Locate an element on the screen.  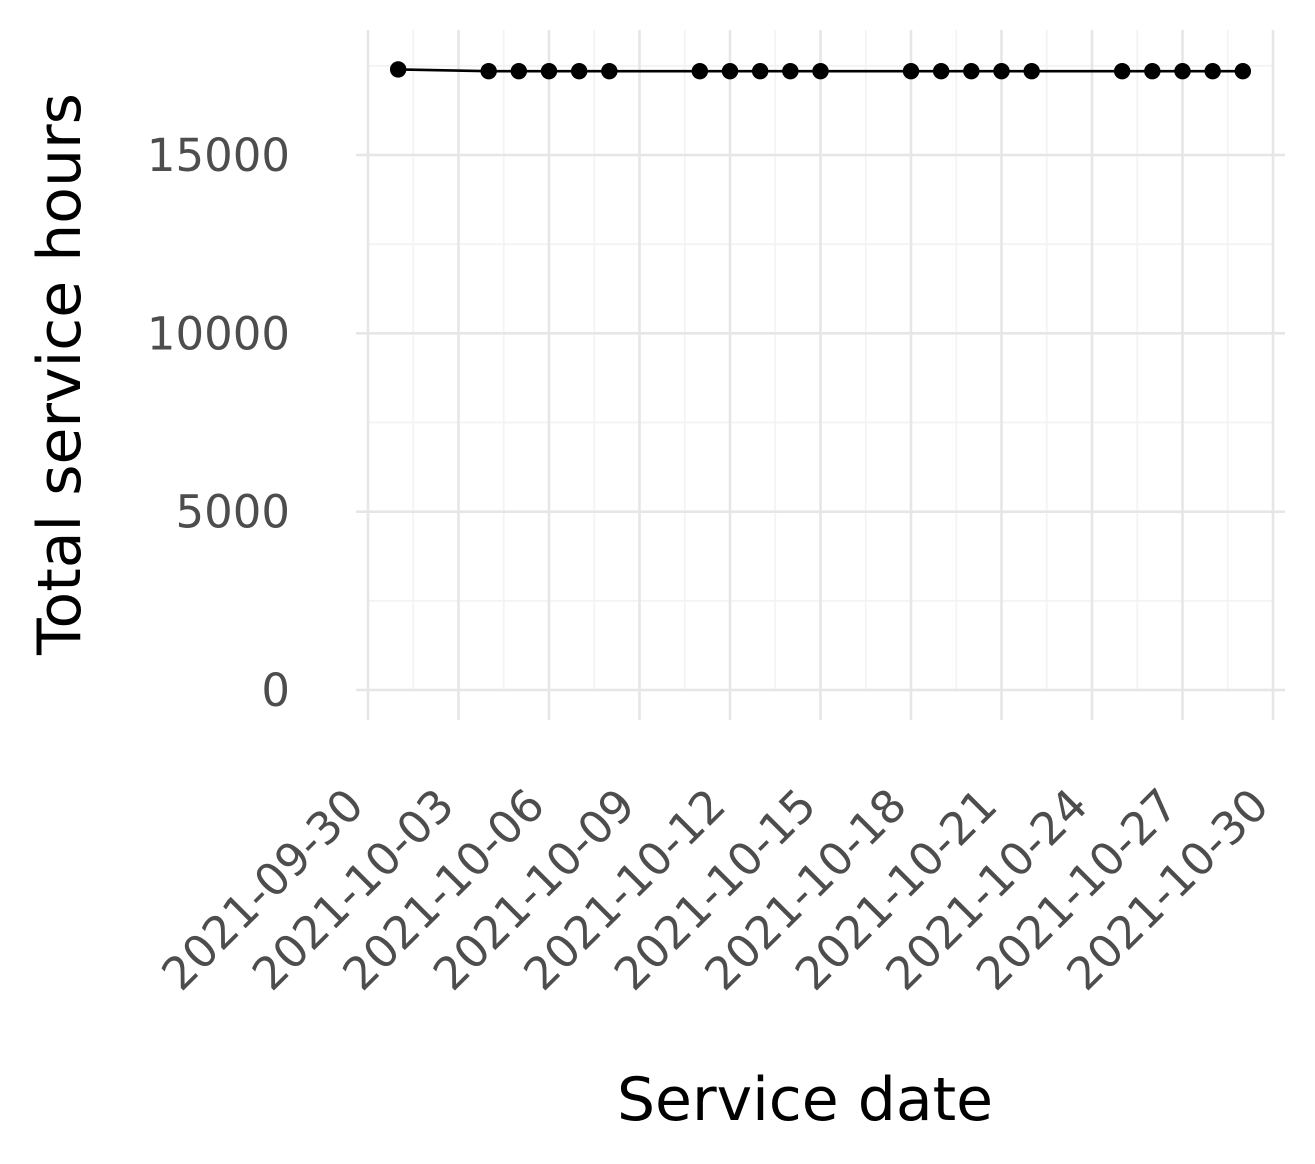
x-axis-ticks is located at coordinates (820, 705).